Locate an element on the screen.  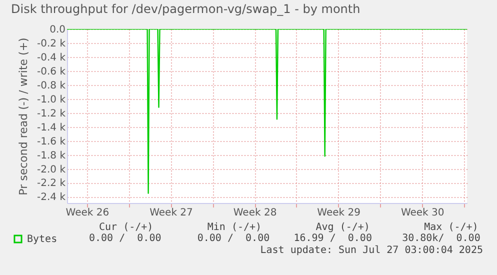
text: Last update: Sun Jul 27 03:00:04 2025 is located at coordinates (371, 250).